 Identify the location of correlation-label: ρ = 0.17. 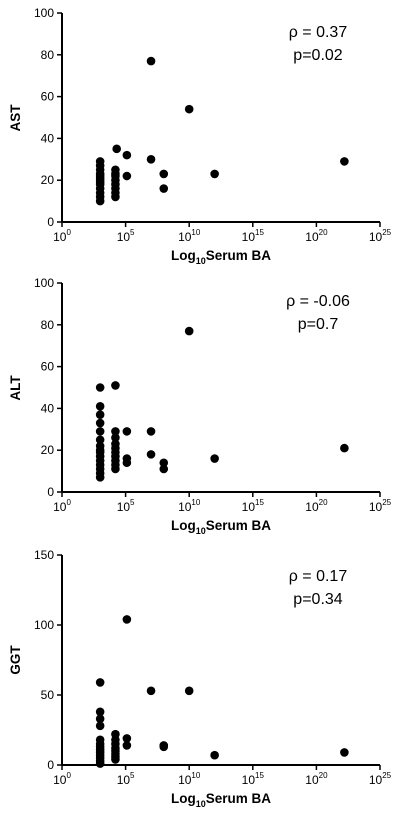
(318, 576).